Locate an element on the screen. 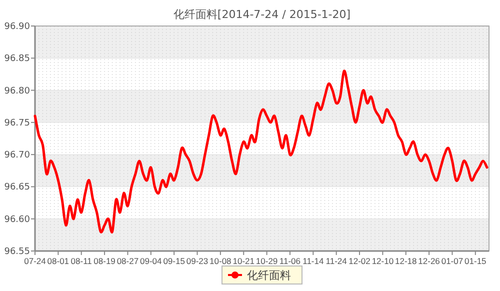 The width and height of the screenshot is (500, 291). legend: 化纤面料 is located at coordinates (262, 275).